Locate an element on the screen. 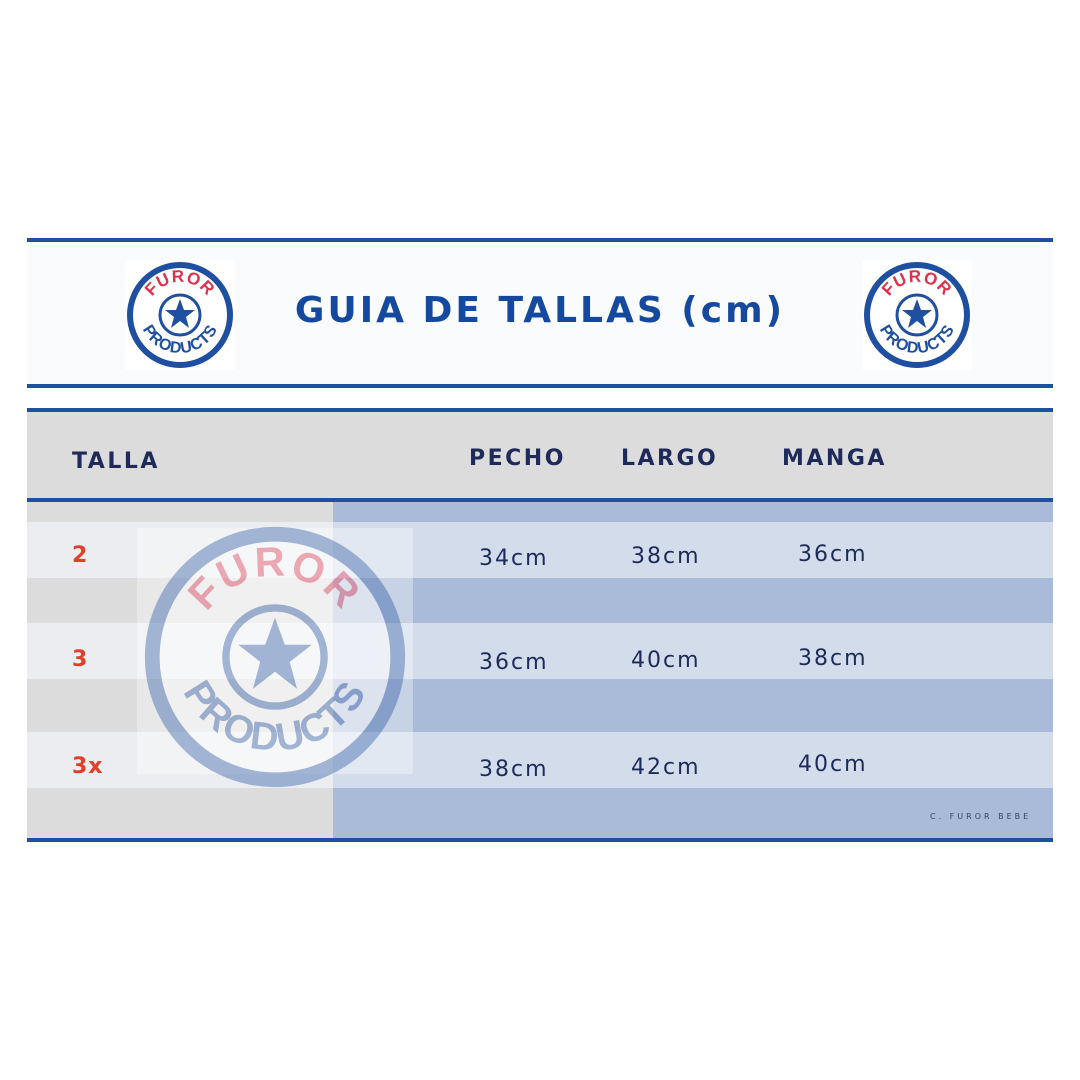  pecho-value: 38cm is located at coordinates (514, 769).